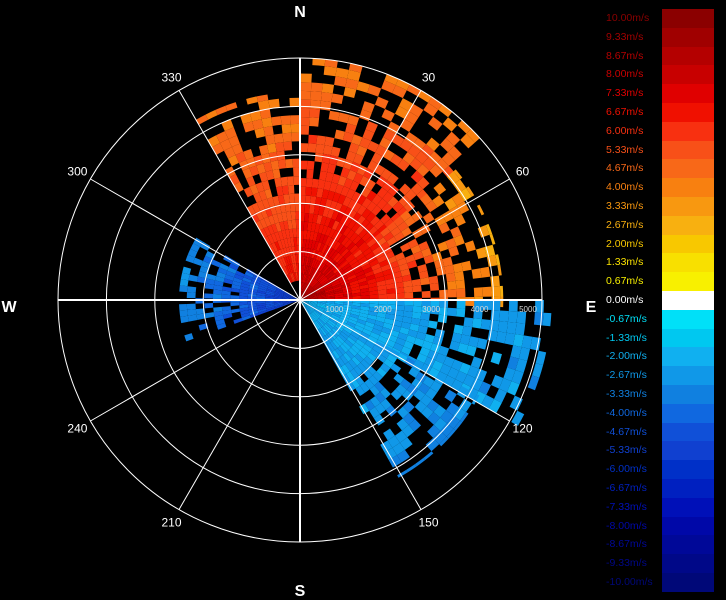 This screenshot has width=726, height=600. I want to click on colorbar-label: 4.67m/s, so click(625, 168).